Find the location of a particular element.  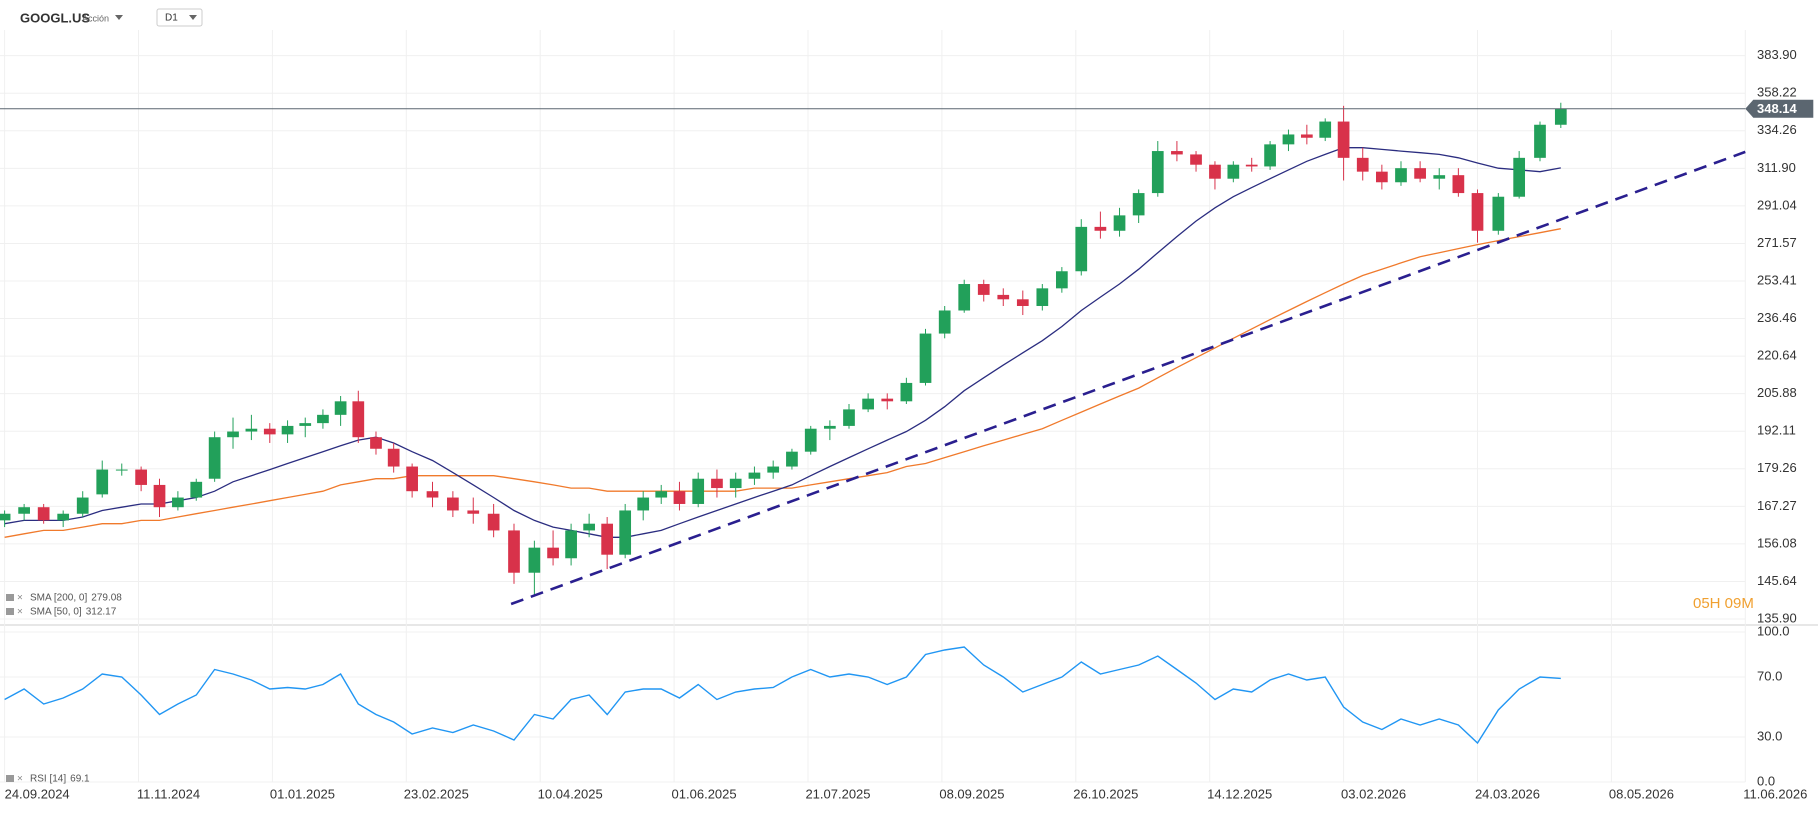

legend-value: 69.1 is located at coordinates (80, 779).